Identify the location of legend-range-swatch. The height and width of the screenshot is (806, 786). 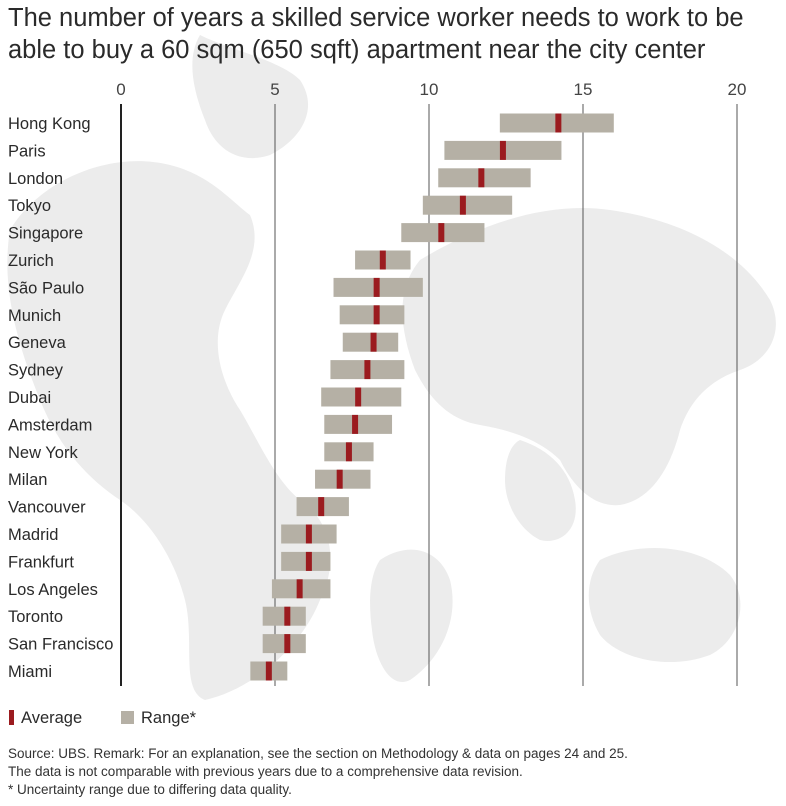
(127, 717).